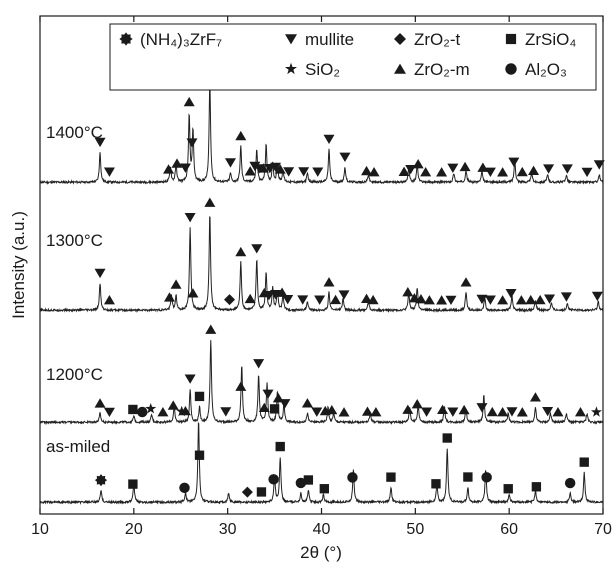 This screenshot has width=615, height=572. I want to click on sample-label: 1300°C, so click(74, 240).